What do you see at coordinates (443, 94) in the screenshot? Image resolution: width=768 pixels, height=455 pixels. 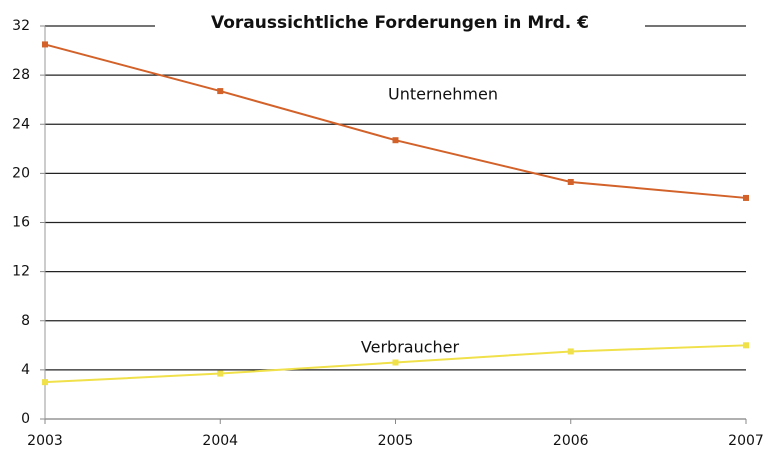 I see `series-label: Unternehmen` at bounding box center [443, 94].